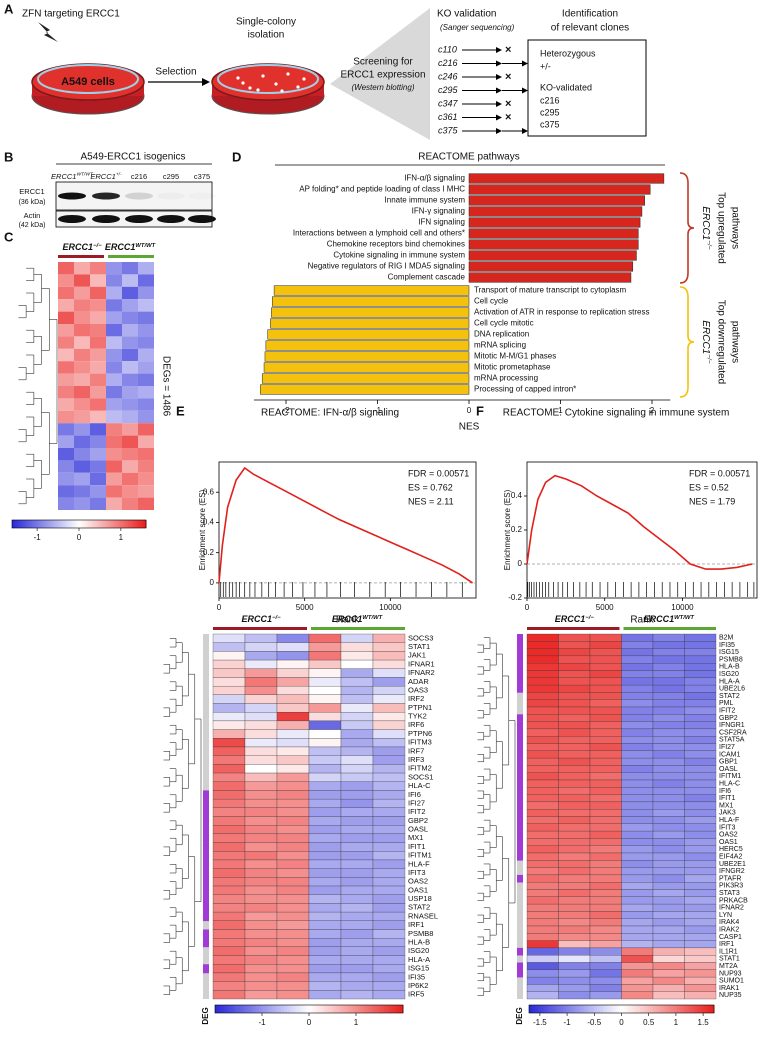  What do you see at coordinates (32, 202) in the screenshot?
I see `label: (36 kDa)` at bounding box center [32, 202].